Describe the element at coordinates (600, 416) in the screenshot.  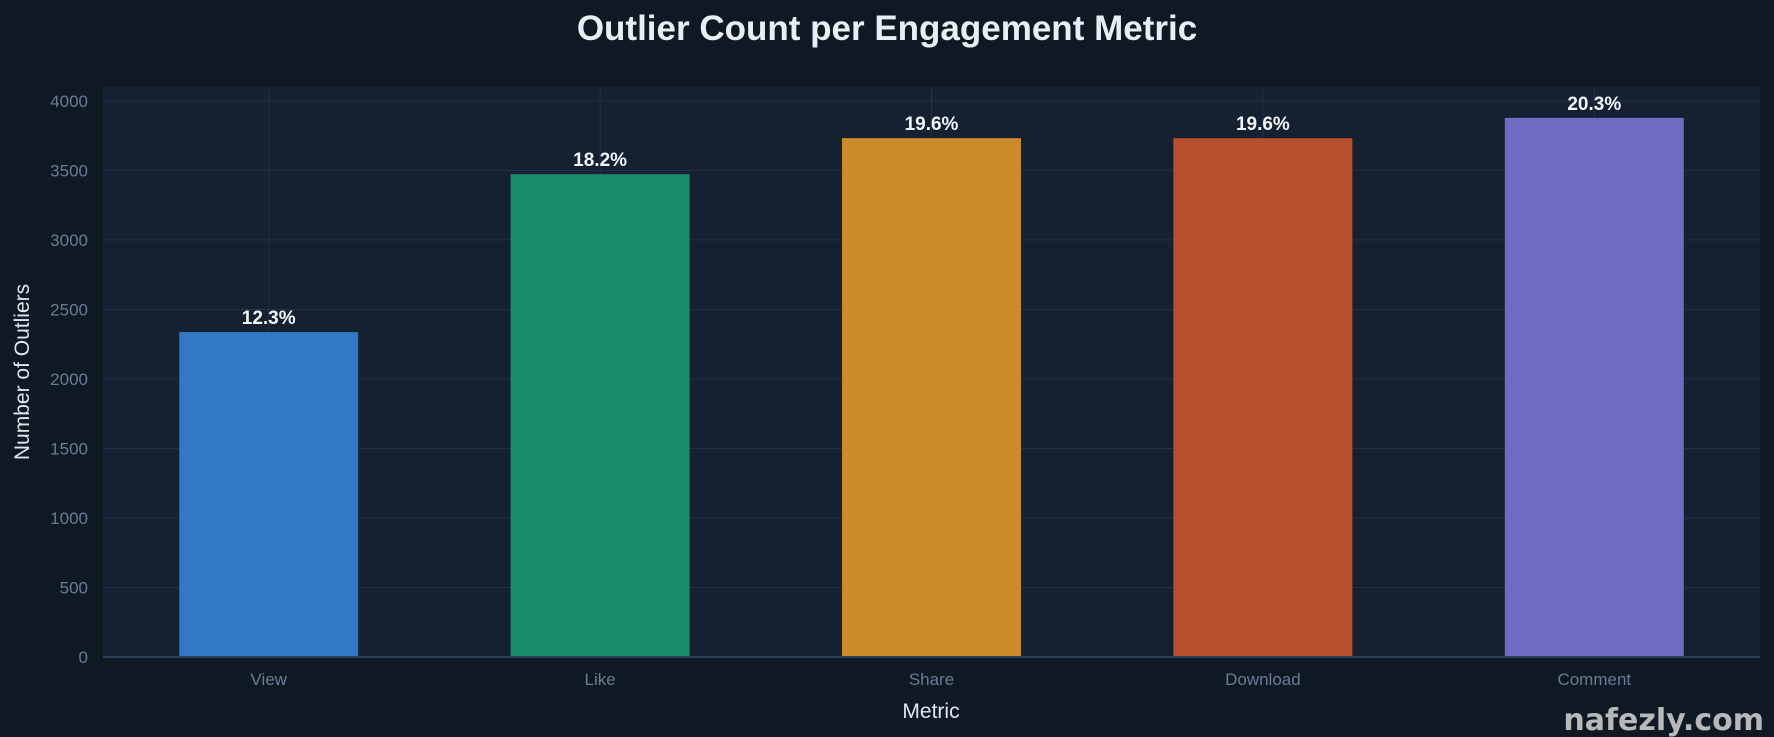
I see `bar-like` at that location.